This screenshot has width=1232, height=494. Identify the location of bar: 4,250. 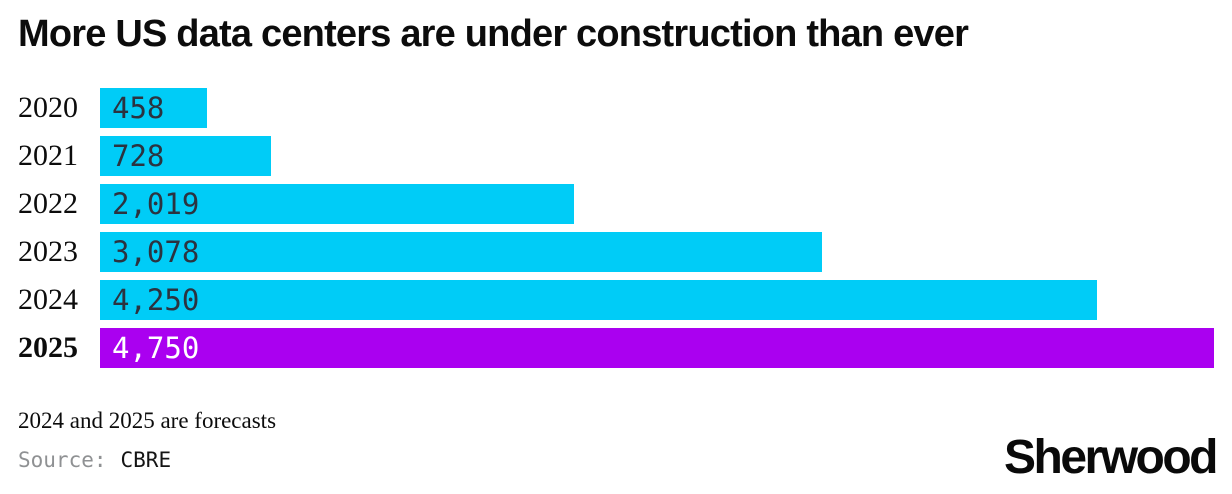
(598, 300).